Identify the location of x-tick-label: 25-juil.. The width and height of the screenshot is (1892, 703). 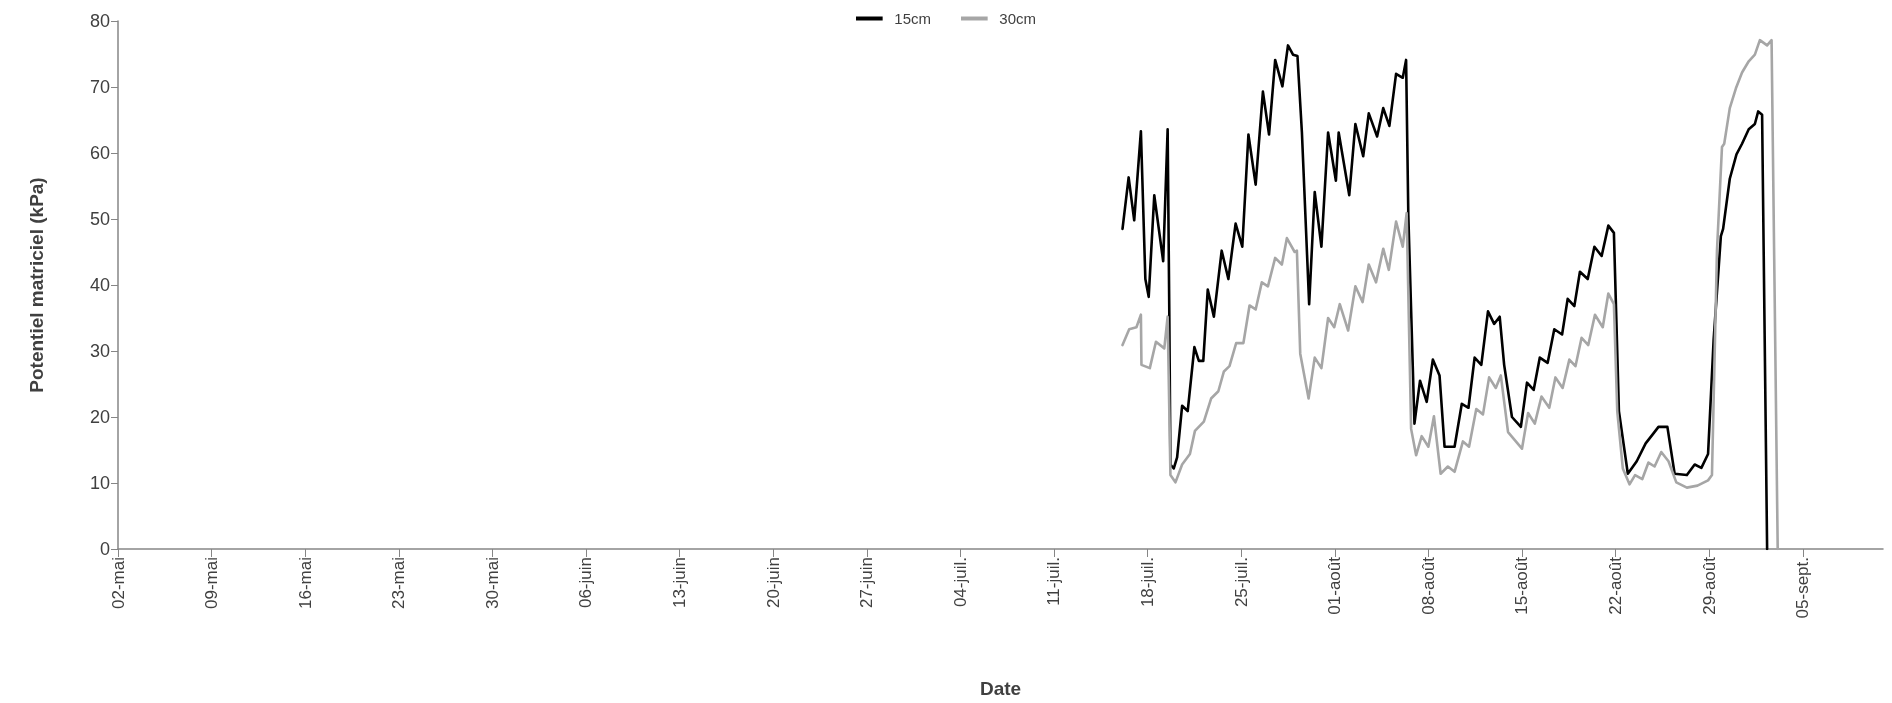
(1241, 582).